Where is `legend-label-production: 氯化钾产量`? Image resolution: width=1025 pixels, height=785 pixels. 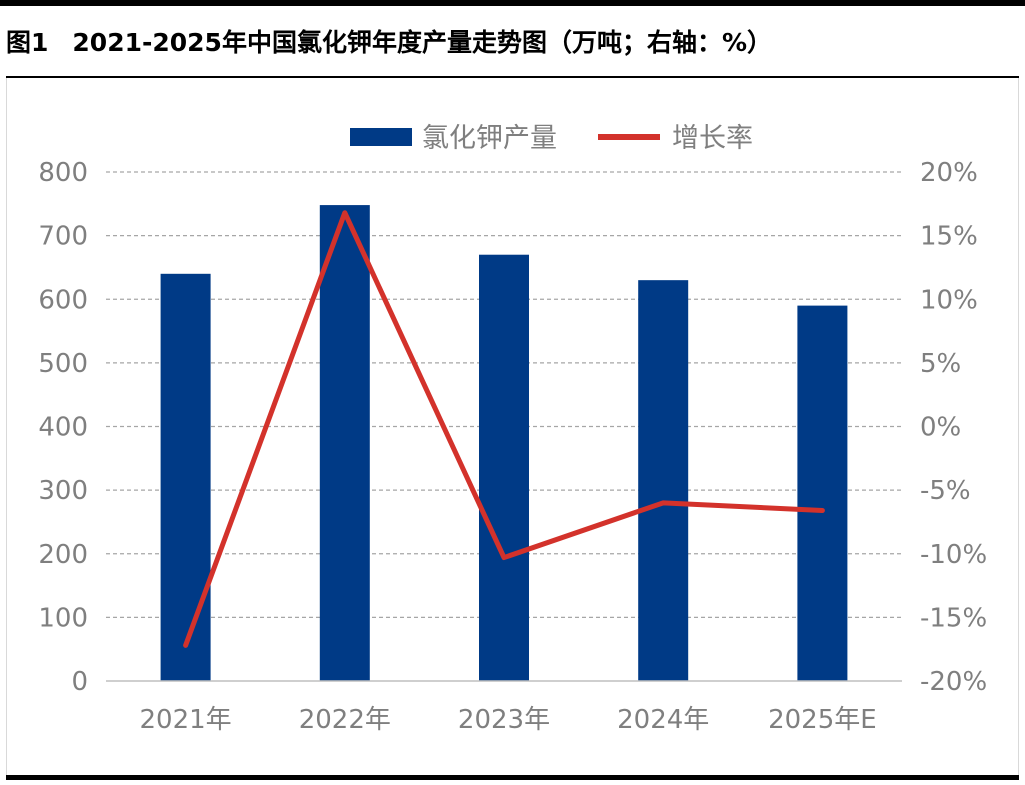
legend-label-production: 氯化钾产量 is located at coordinates (489, 138).